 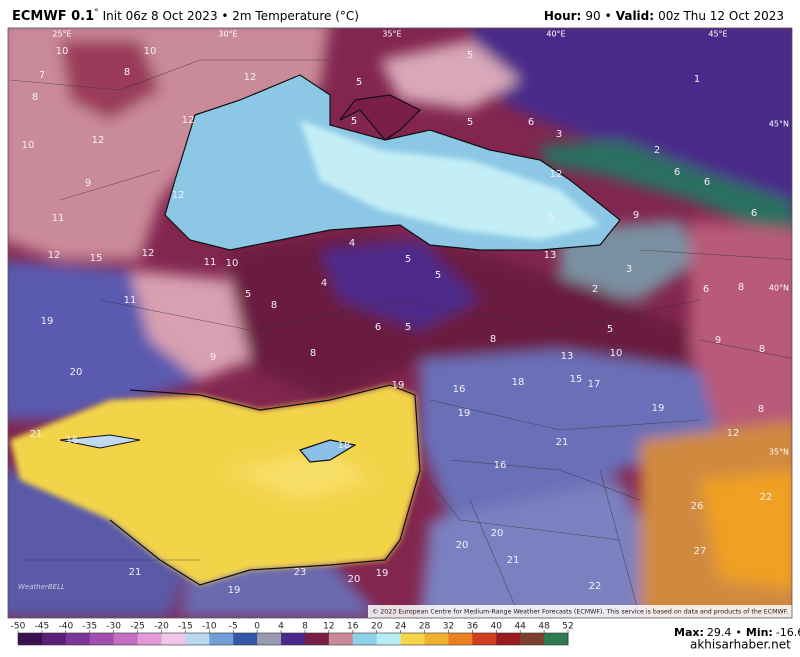 I want to click on degree: °, so click(x=96, y=13).